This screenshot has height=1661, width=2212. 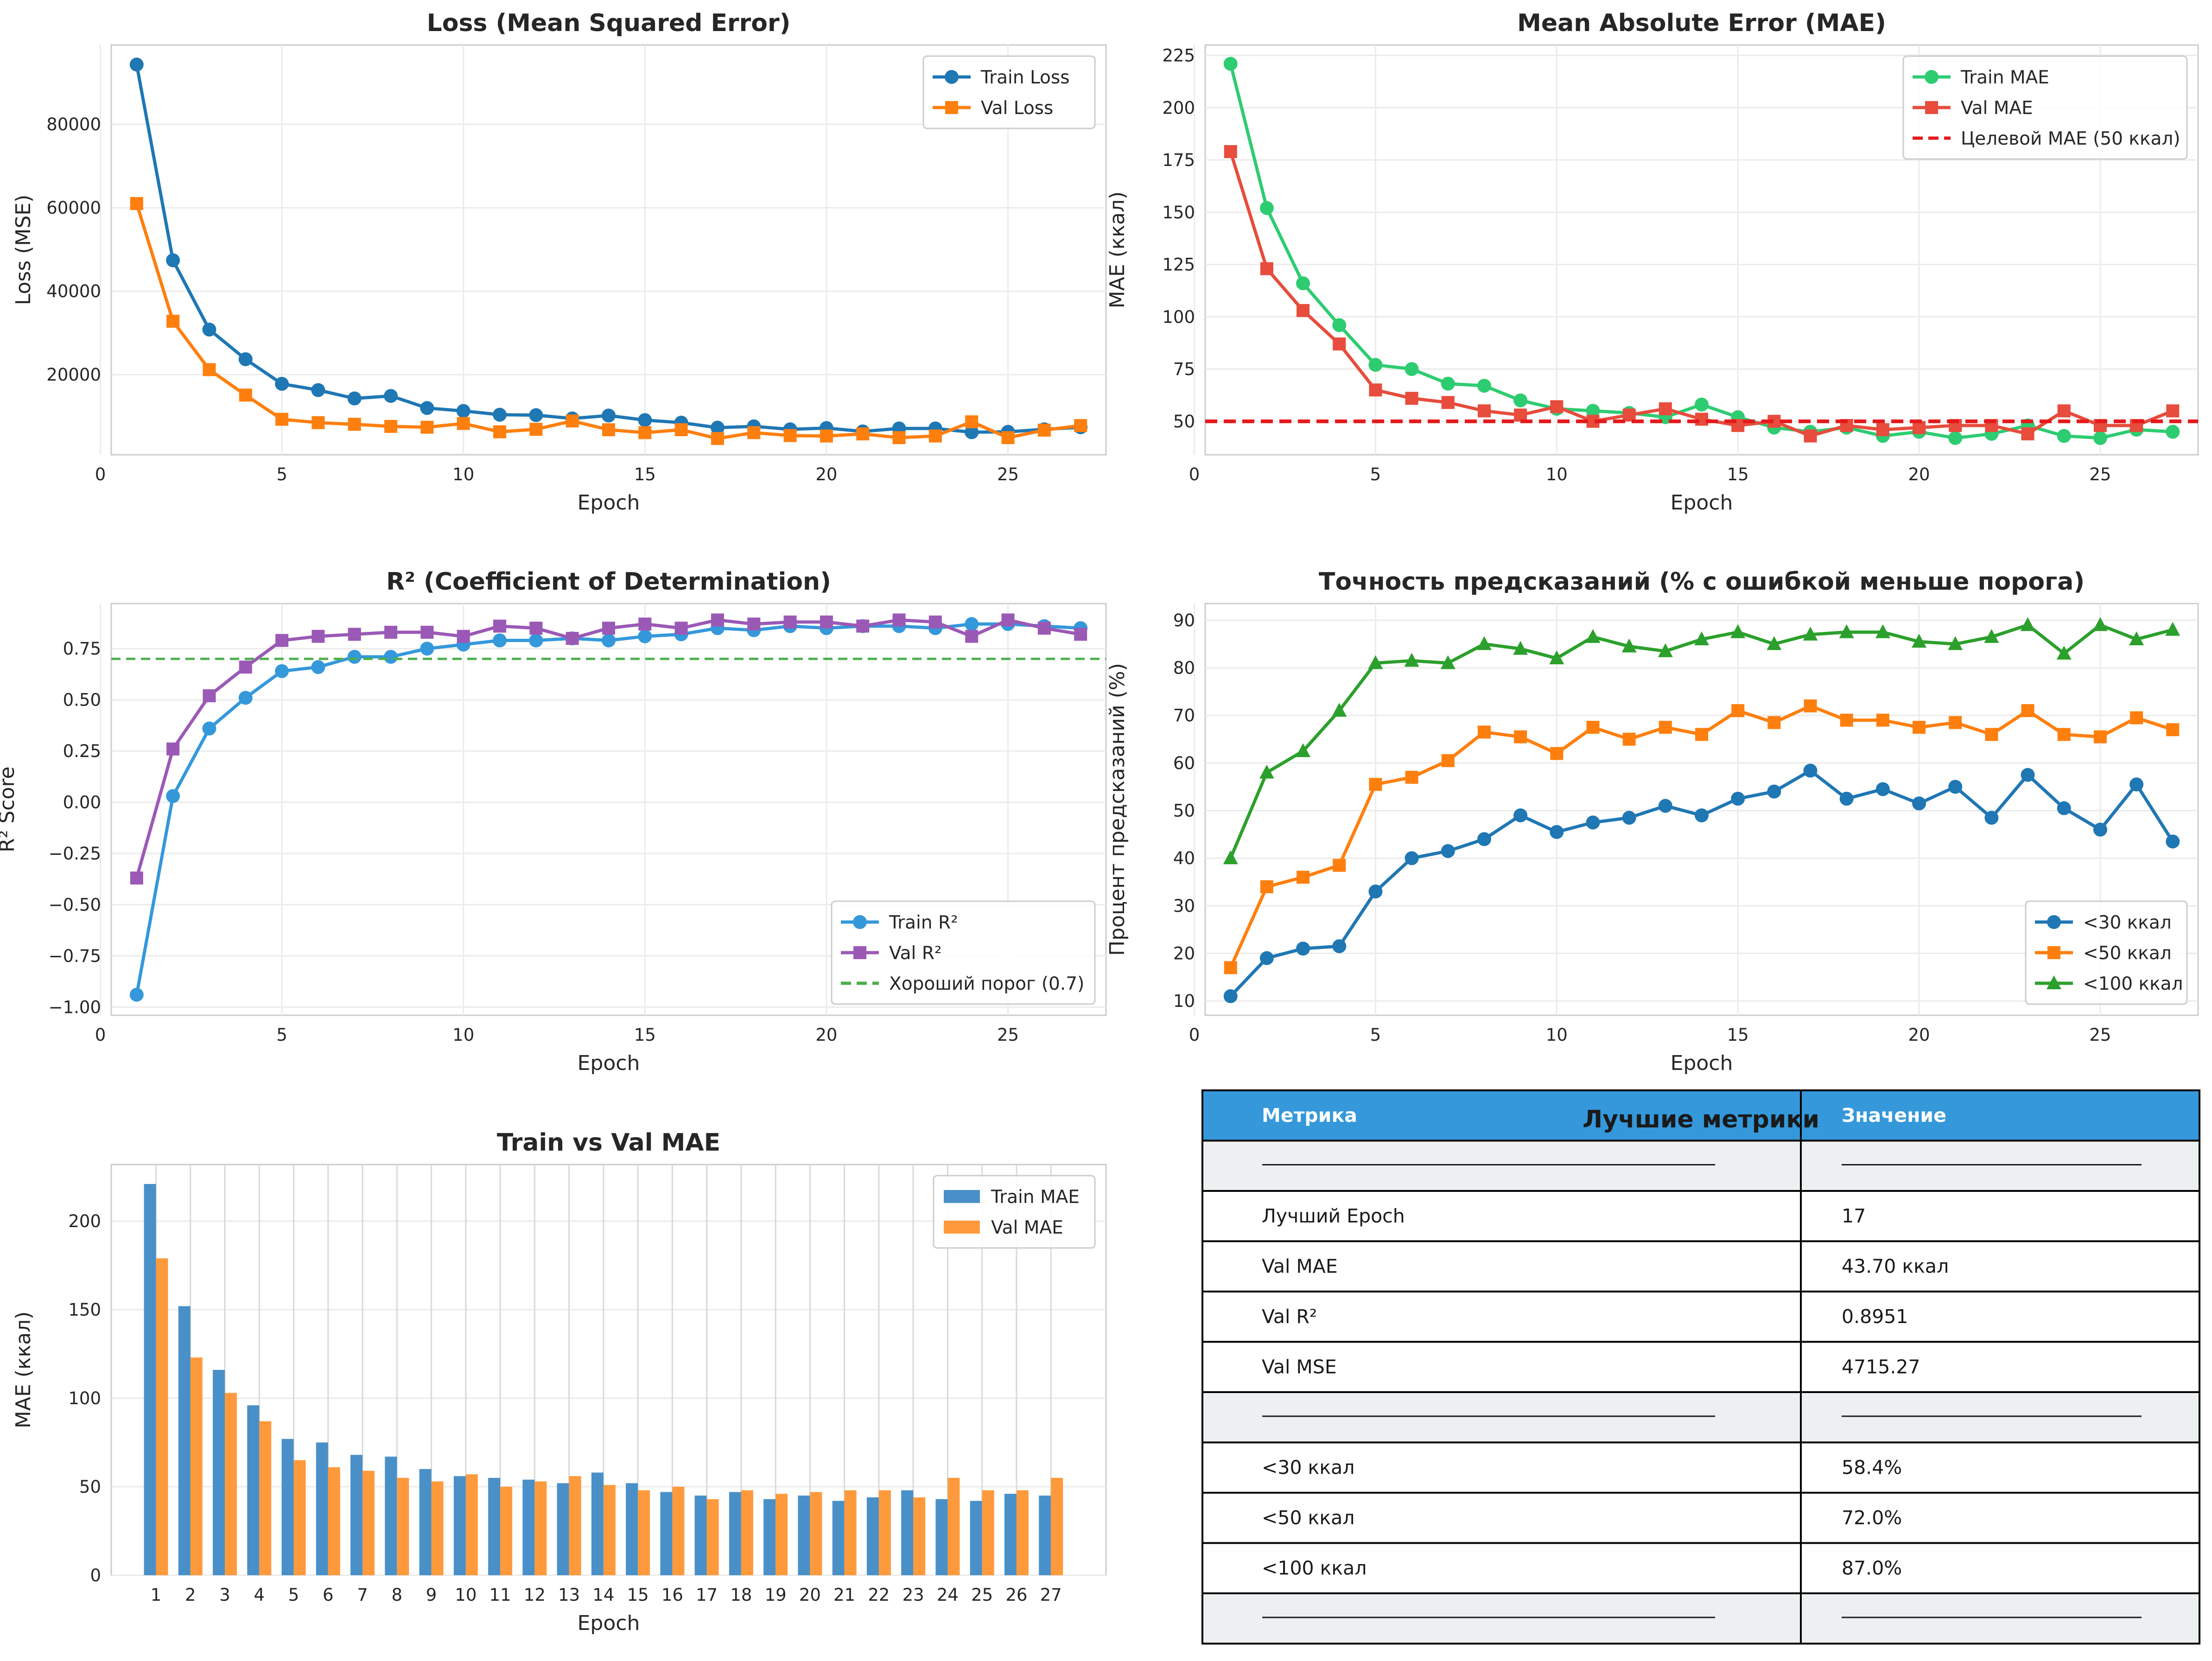 I want to click on legend-entry: <100 ккал, so click(x=2109, y=984).